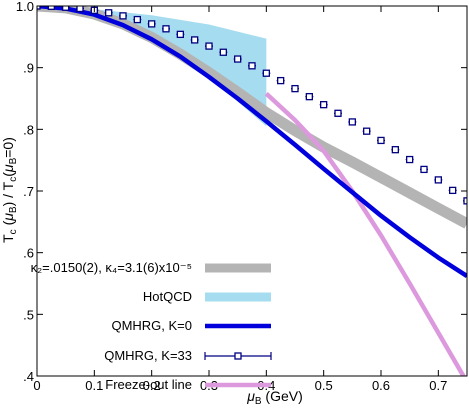 The height and width of the screenshot is (410, 469). I want to click on legend-label: HotQCD, so click(167, 296).